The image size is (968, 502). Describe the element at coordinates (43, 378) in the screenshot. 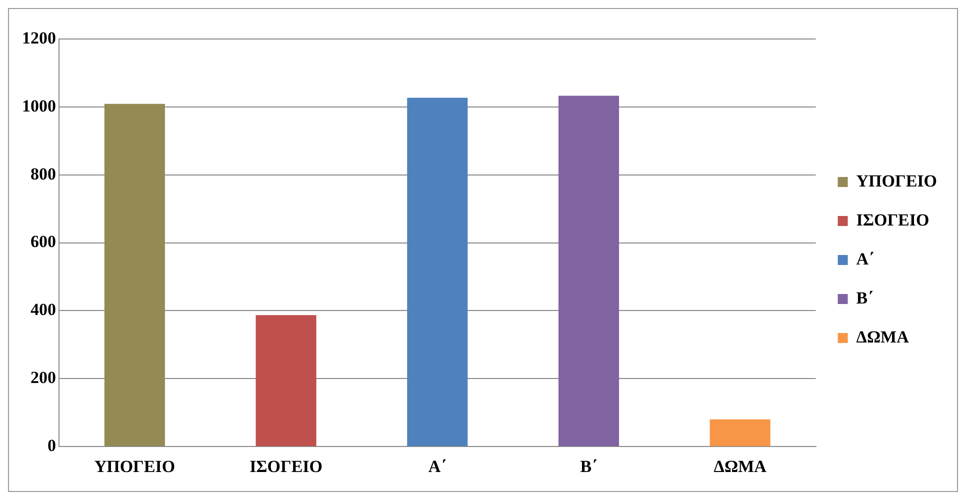

I see `y-tick-label: 200` at that location.